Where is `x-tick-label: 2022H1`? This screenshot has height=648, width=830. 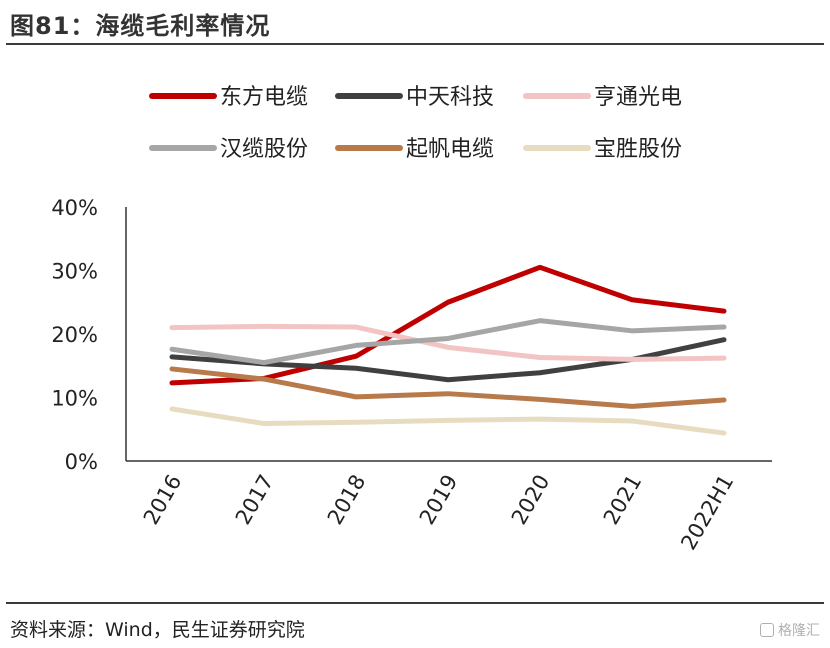 x-tick-label: 2022H1 is located at coordinates (707, 513).